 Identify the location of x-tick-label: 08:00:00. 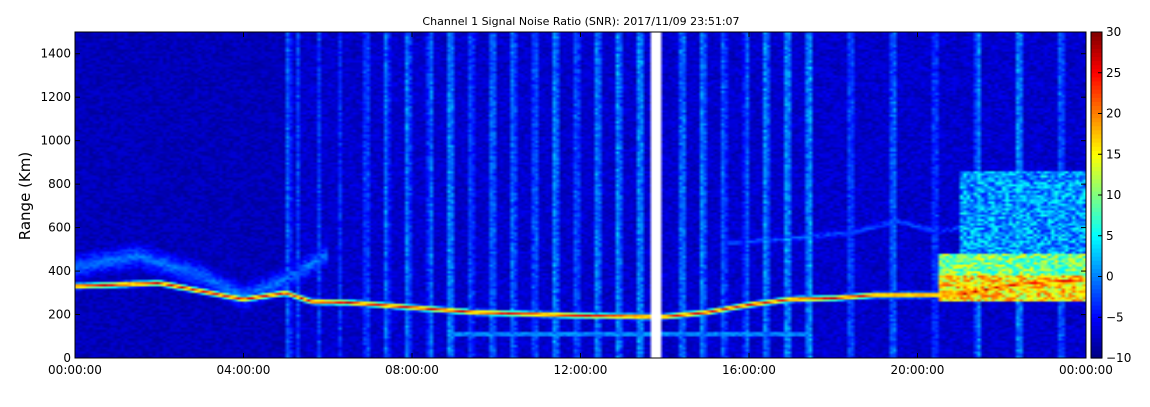
(412, 370).